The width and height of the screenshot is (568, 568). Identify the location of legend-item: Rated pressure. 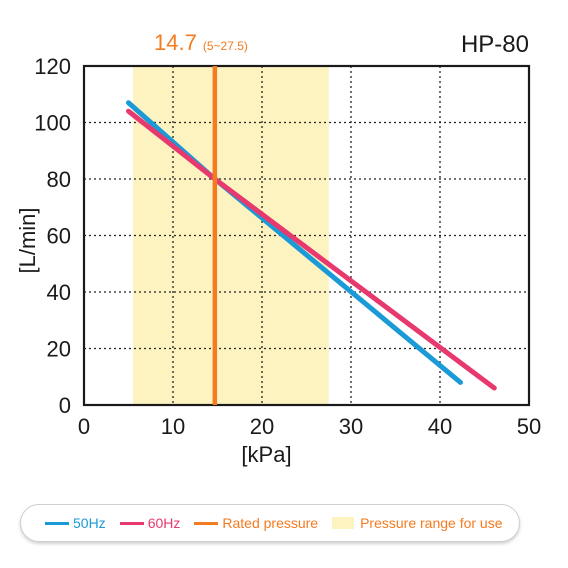
(256, 523).